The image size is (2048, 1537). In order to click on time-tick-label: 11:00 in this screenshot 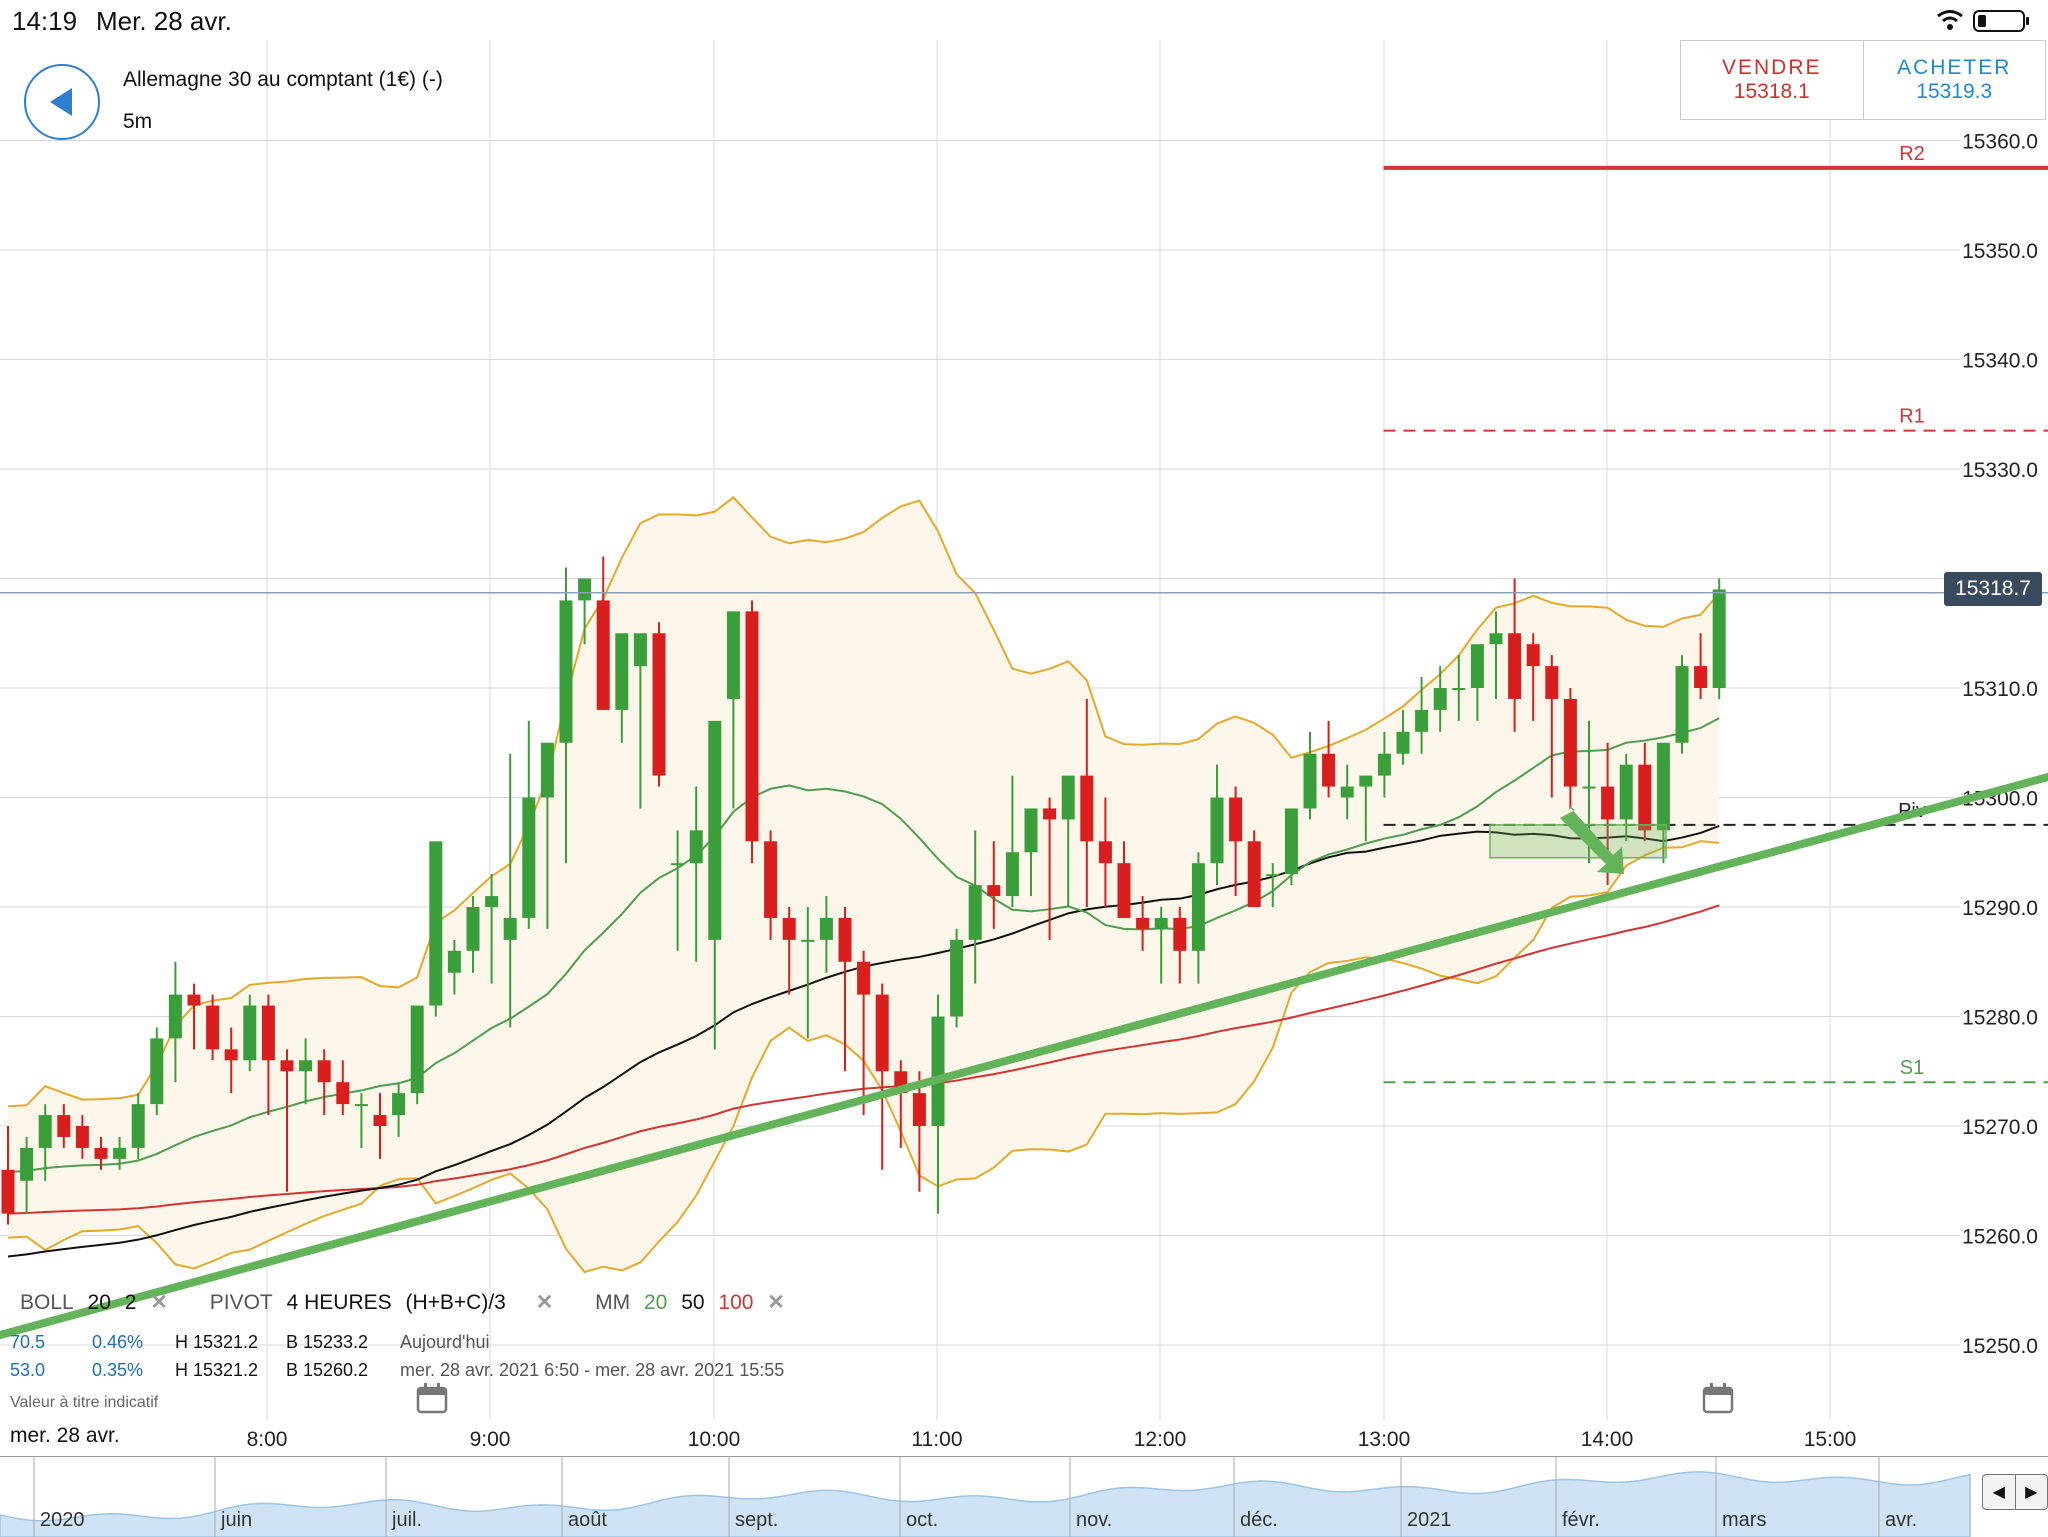, I will do `click(937, 1439)`.